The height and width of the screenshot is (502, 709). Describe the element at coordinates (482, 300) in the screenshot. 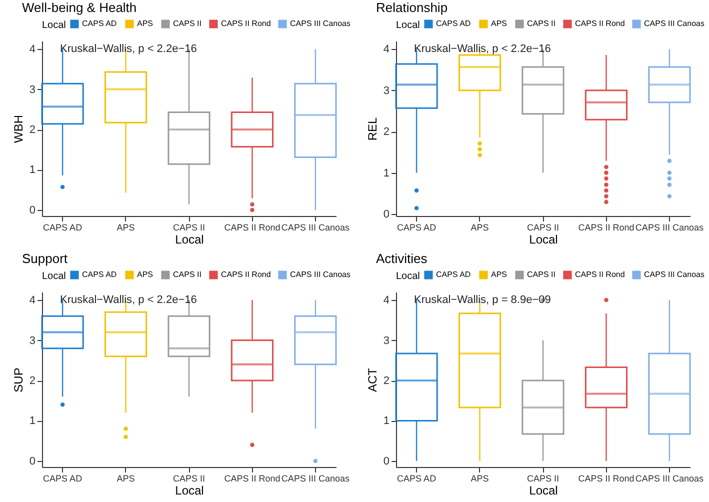

I see `annotation: Kruskal−Wallis, p = 8.9e−09` at that location.